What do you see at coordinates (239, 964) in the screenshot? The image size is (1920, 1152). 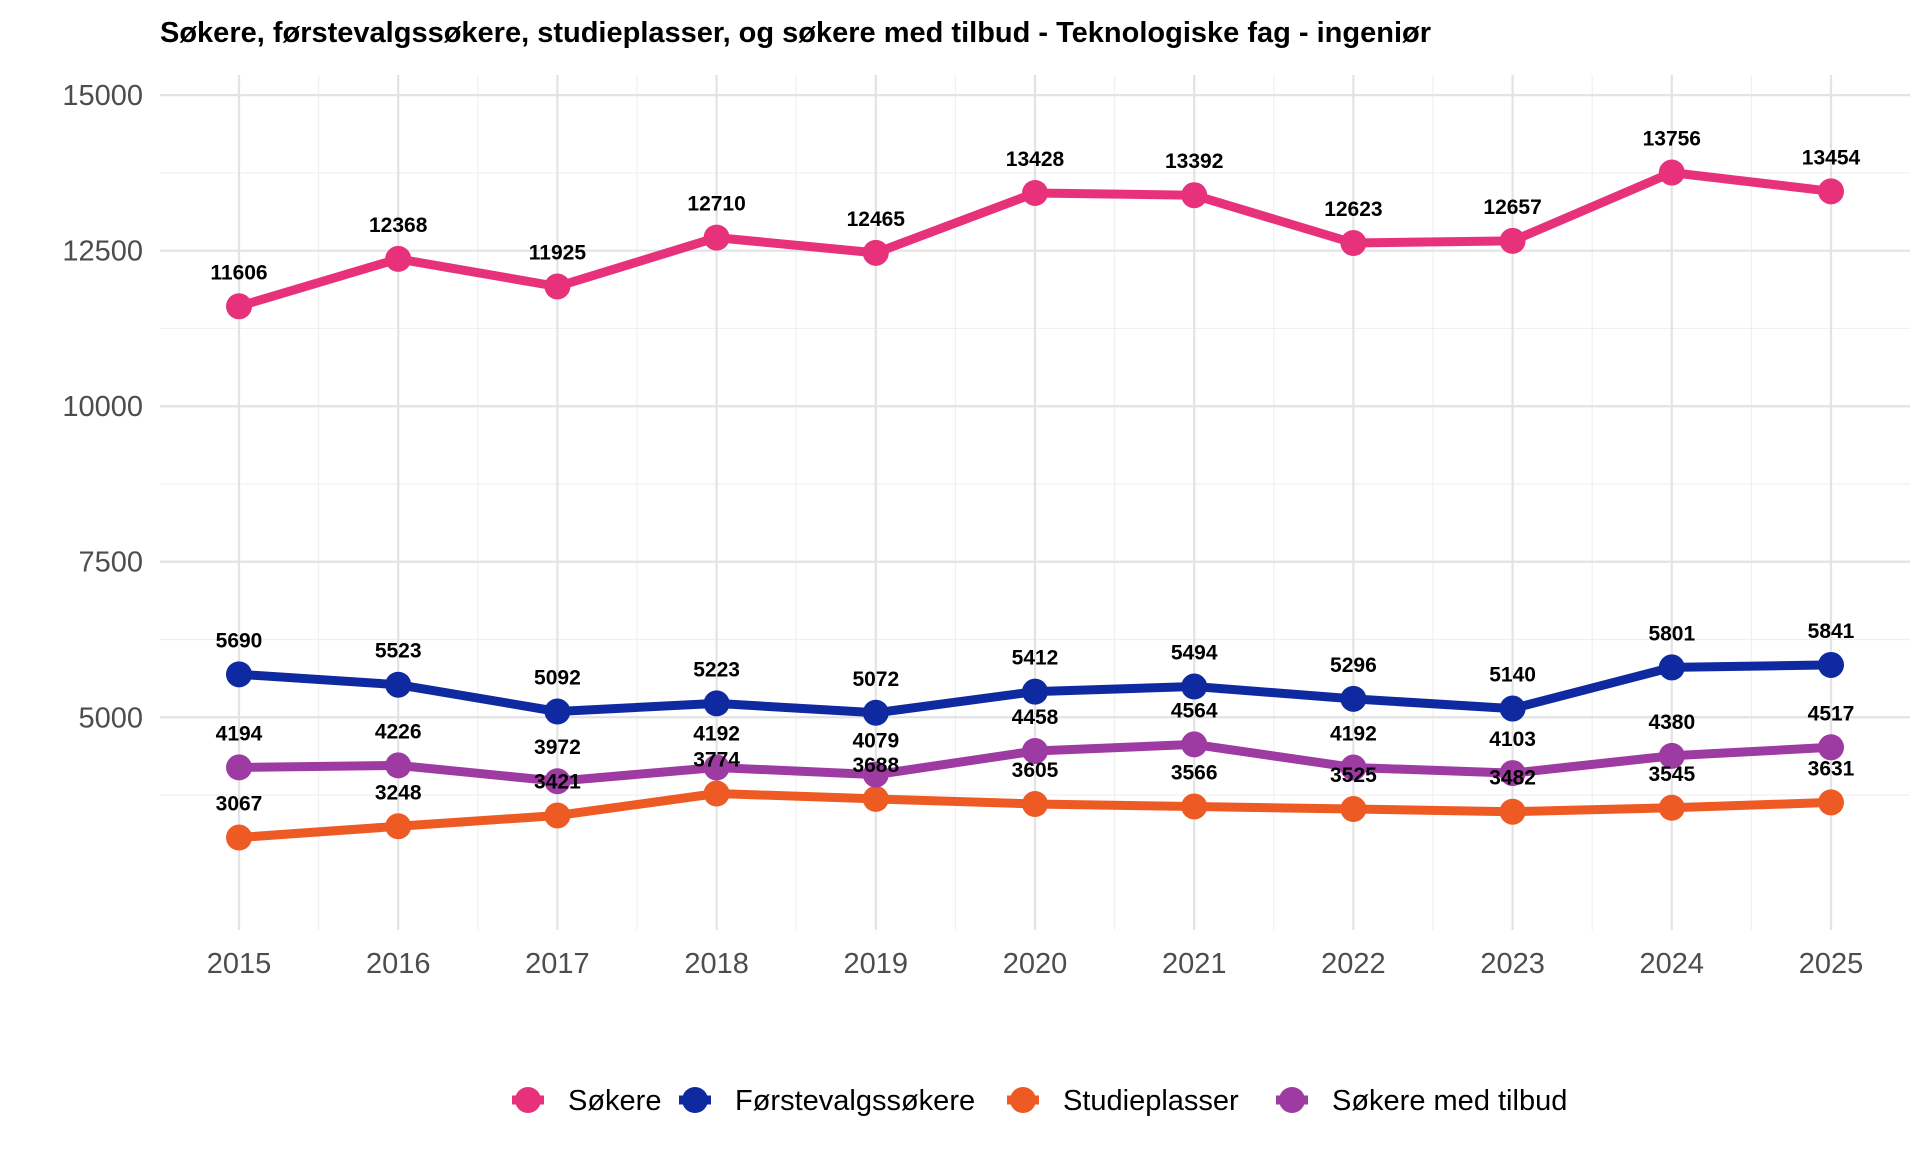 I see `x-tick-label: 2015` at bounding box center [239, 964].